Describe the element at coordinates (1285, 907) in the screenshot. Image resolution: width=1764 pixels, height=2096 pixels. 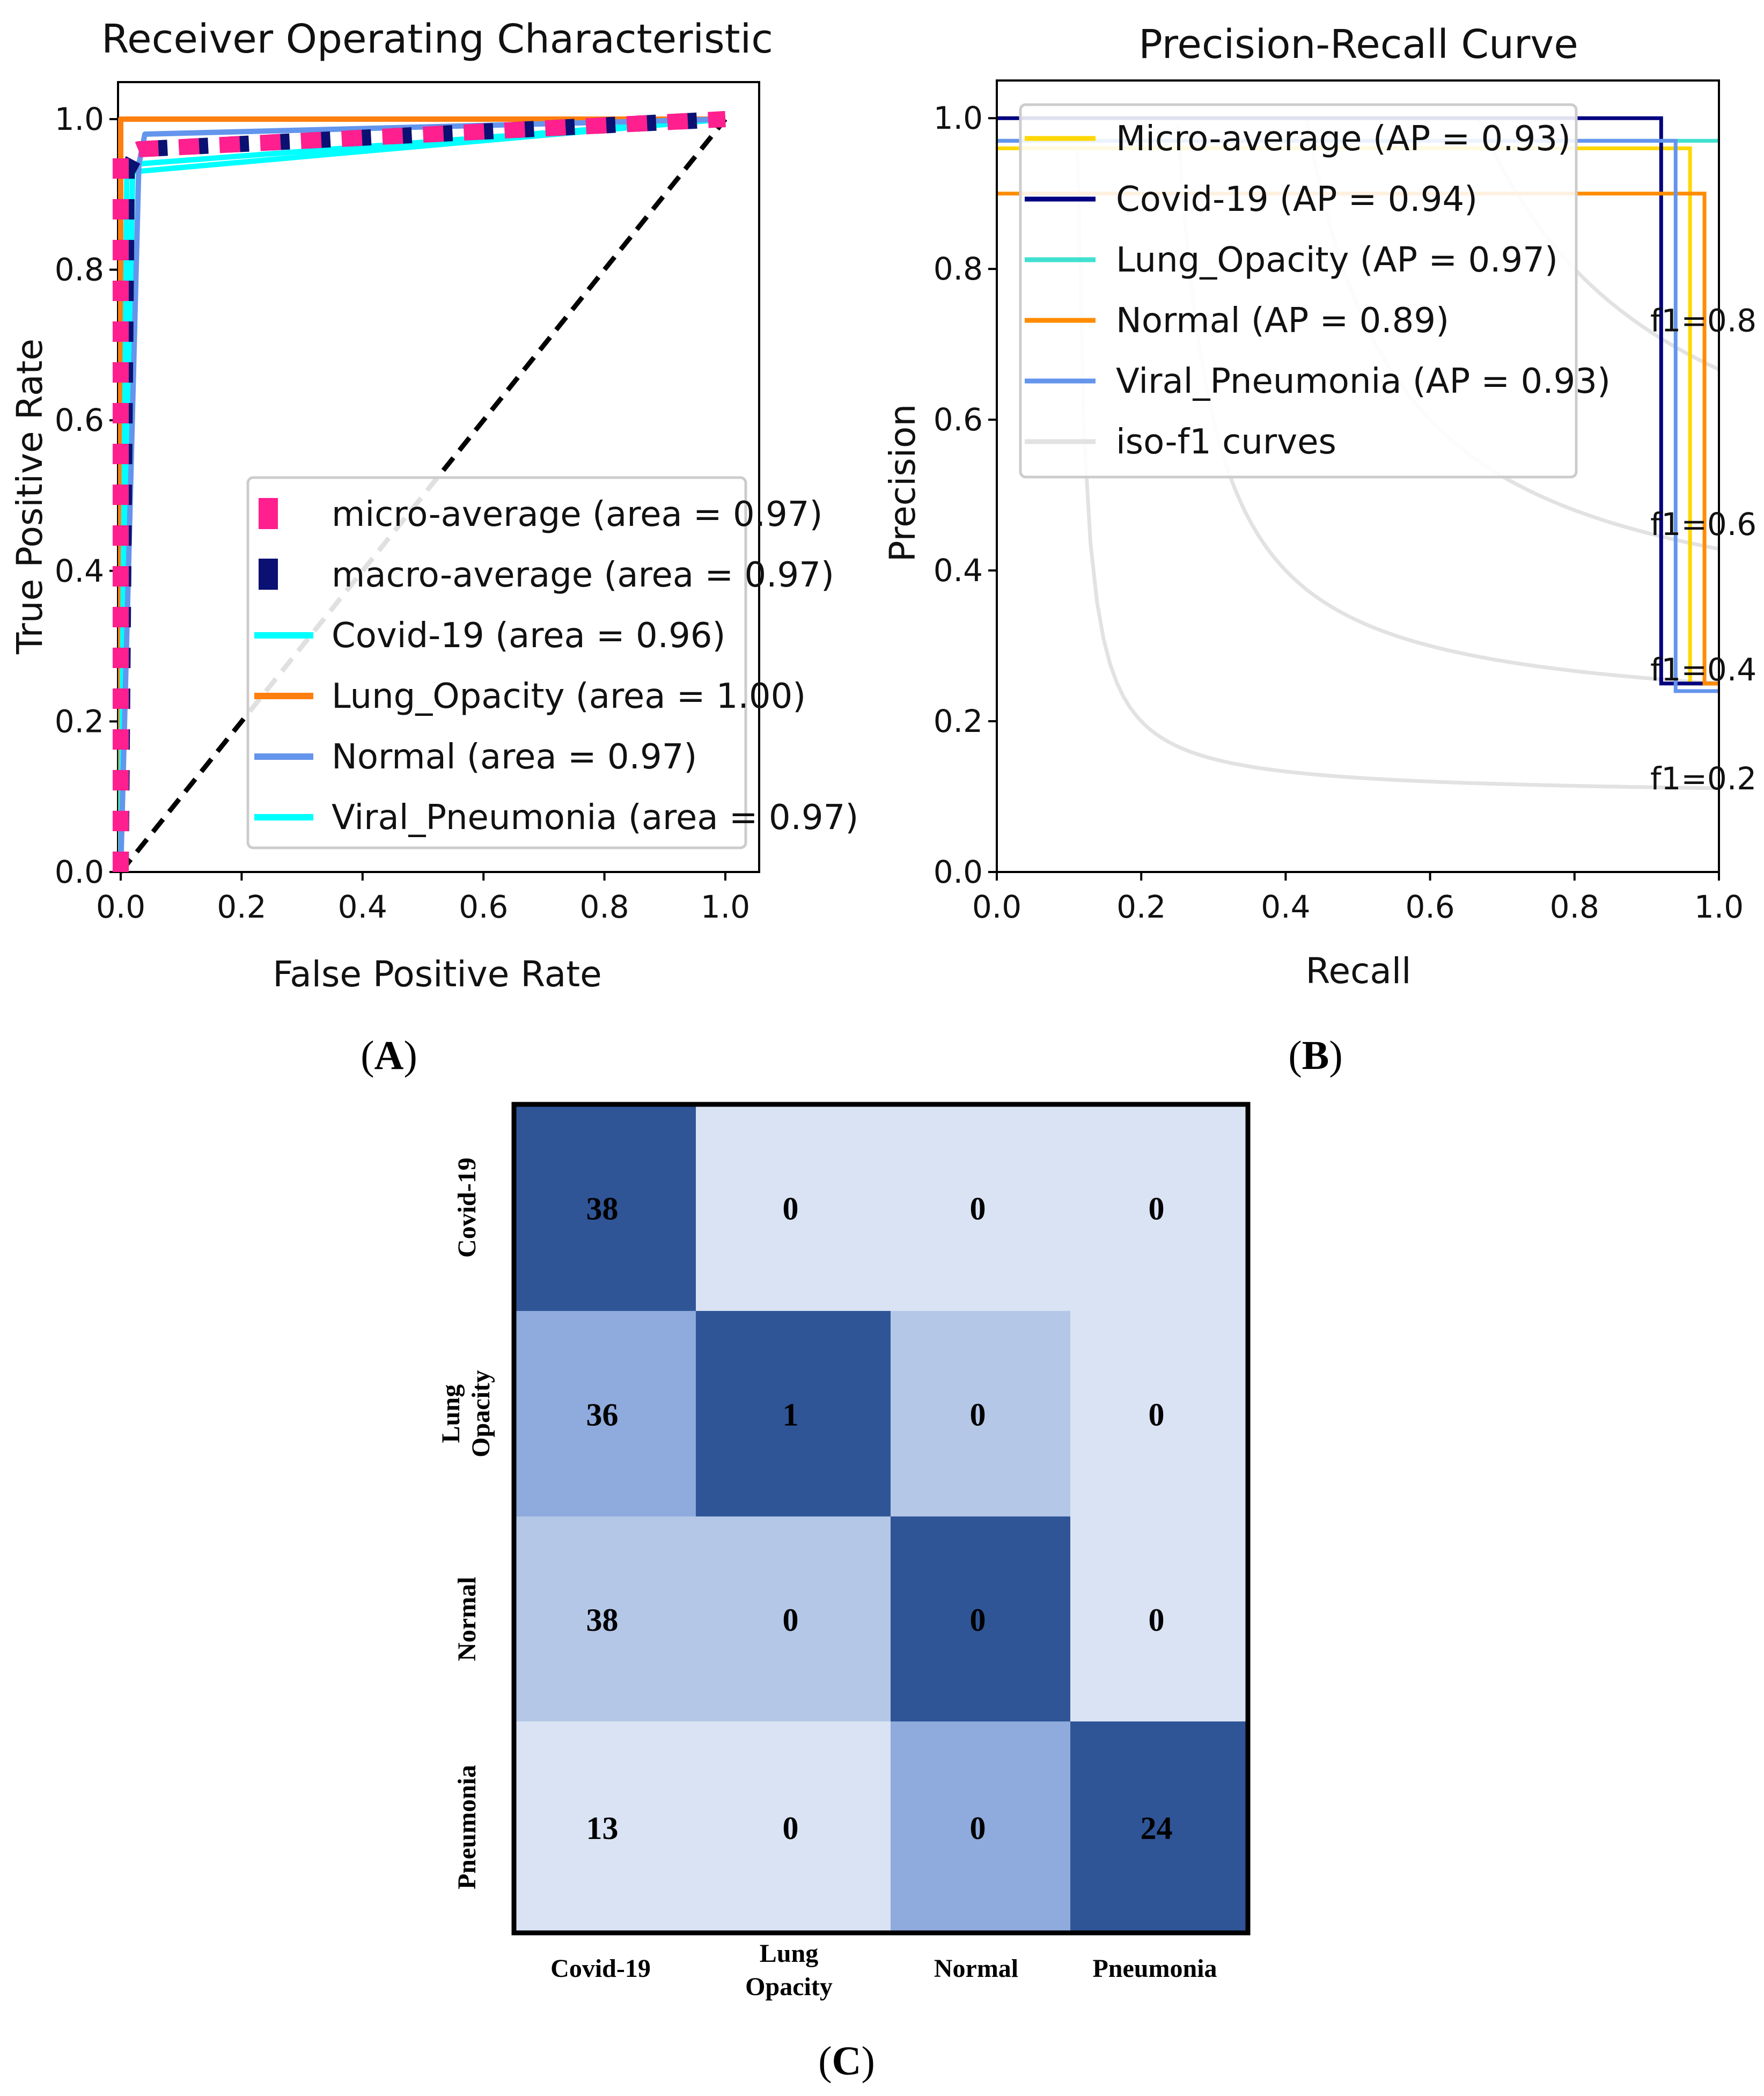
I see `pr-x-tick-label: 0.4` at that location.